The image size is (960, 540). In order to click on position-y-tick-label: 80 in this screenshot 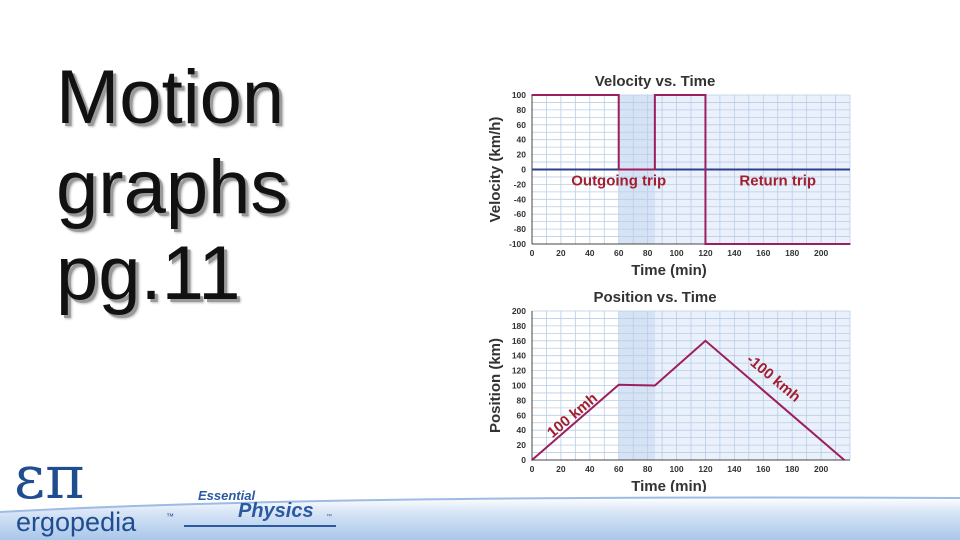, I will do `click(522, 400)`.